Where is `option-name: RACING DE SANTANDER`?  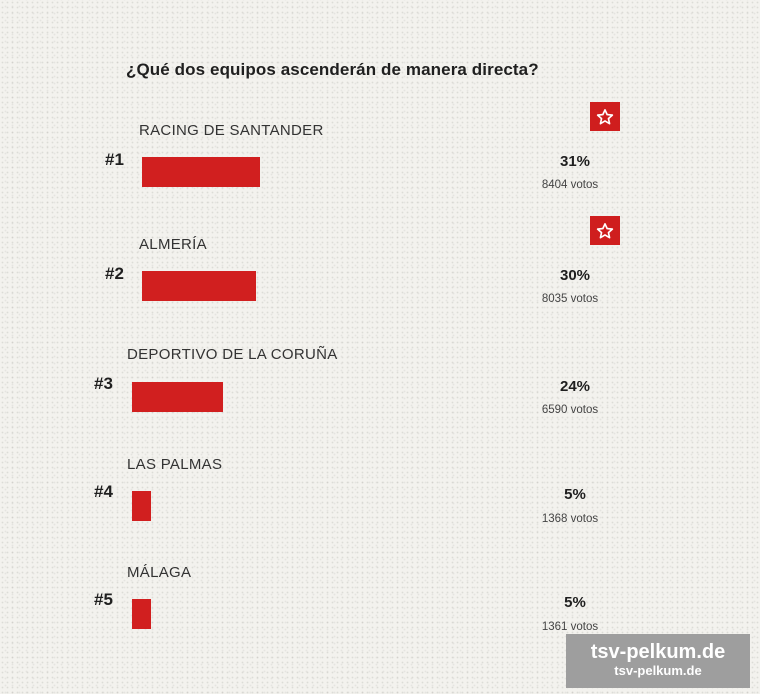
option-name: RACING DE SANTANDER is located at coordinates (231, 130).